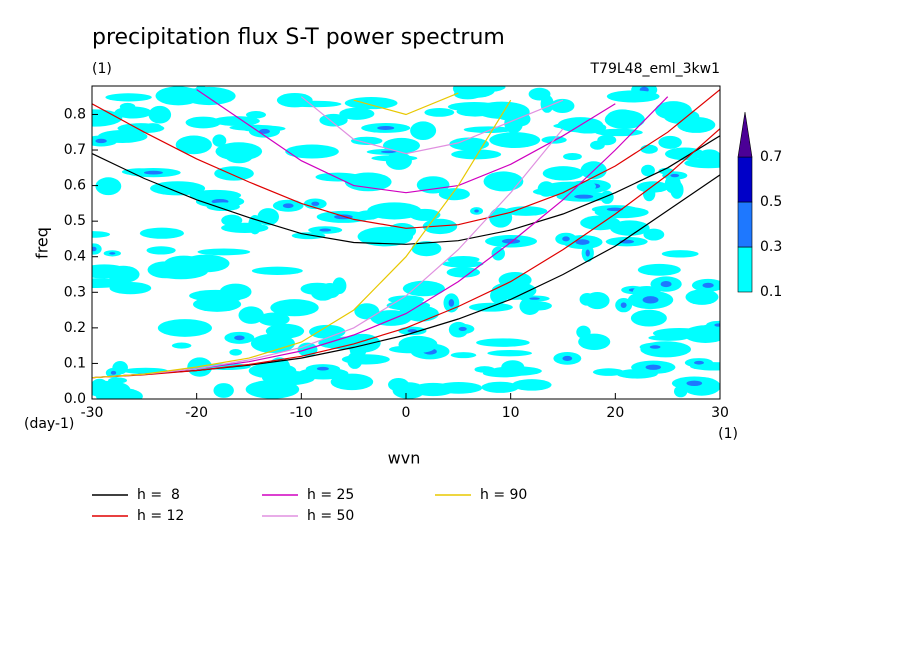 The image size is (904, 654). I want to click on y-tick-label: 0.7, so click(75, 150).